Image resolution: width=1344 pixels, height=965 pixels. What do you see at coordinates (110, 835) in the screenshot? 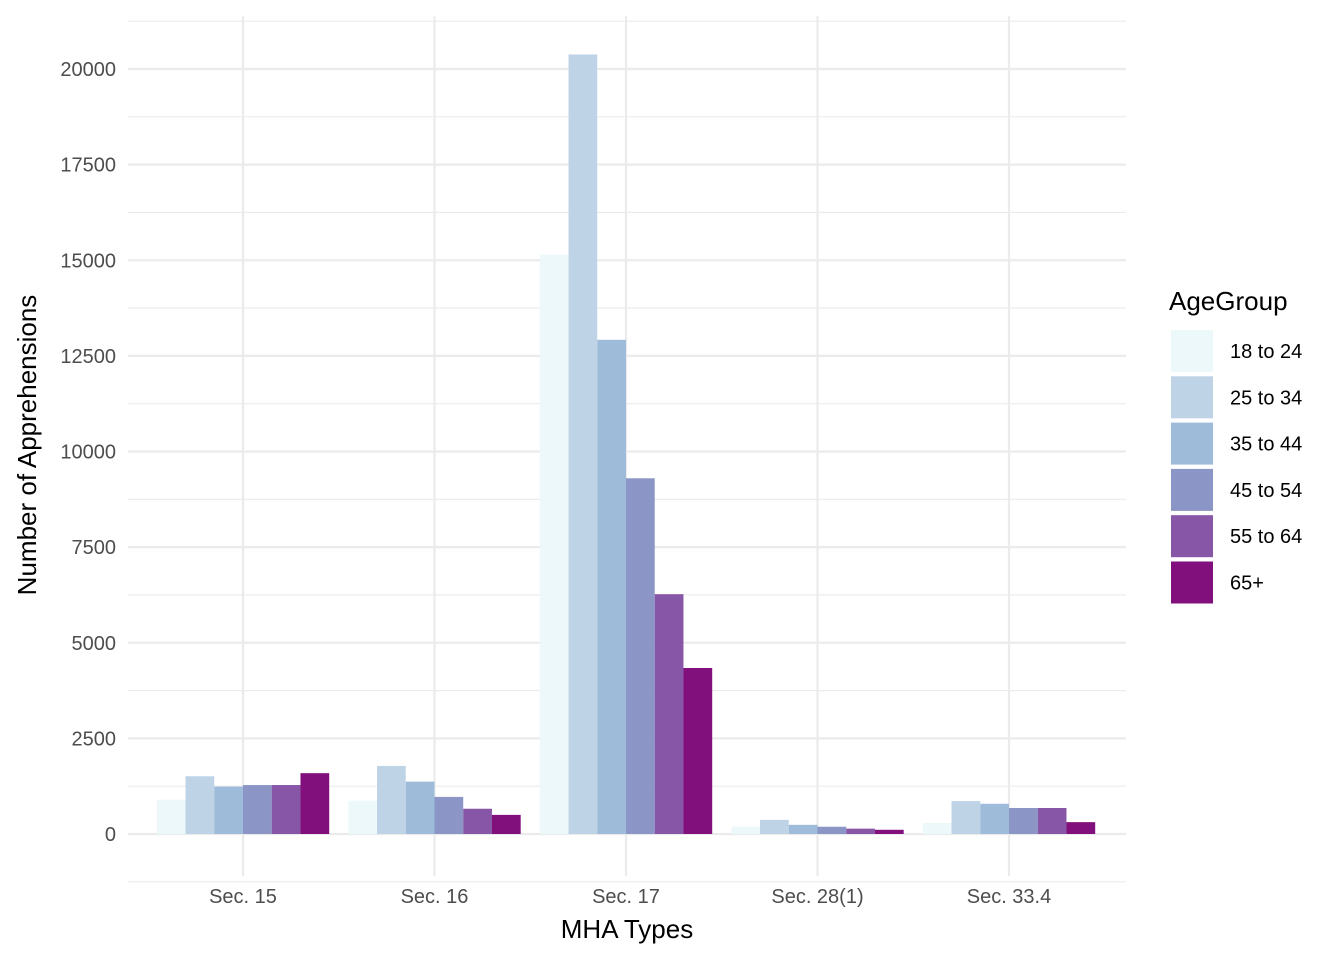
I see `y-tick-label: 0` at bounding box center [110, 835].